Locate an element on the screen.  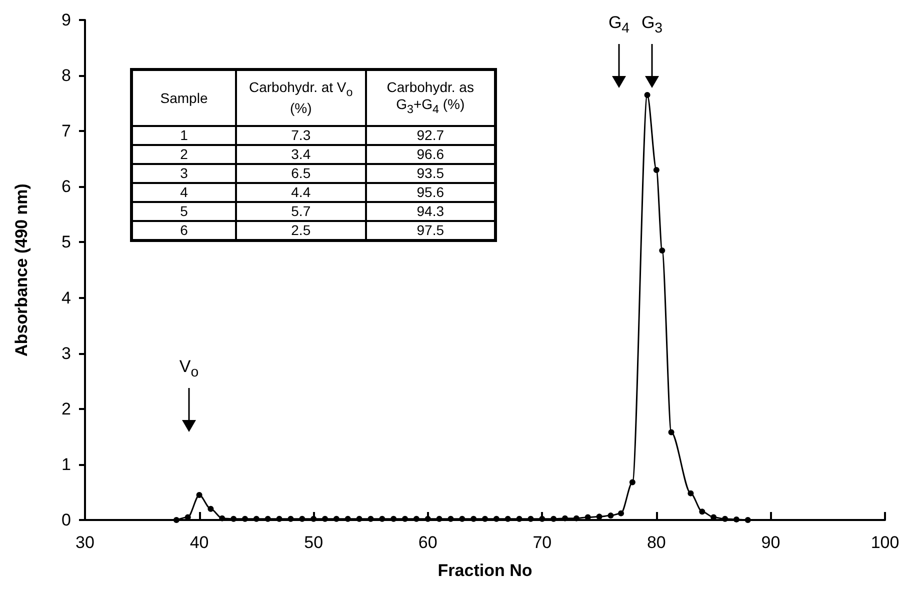
annotation: 92.7 is located at coordinates (431, 135).